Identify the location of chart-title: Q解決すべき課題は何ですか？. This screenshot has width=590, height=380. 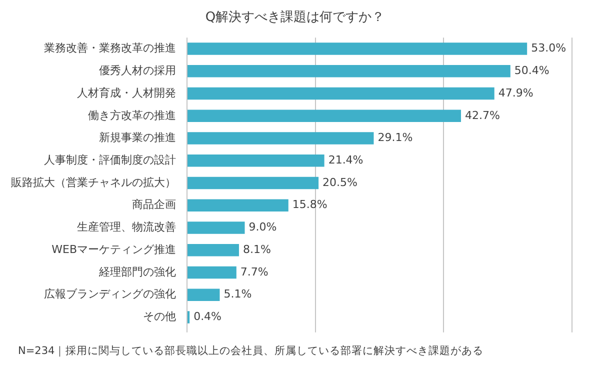
(295, 17).